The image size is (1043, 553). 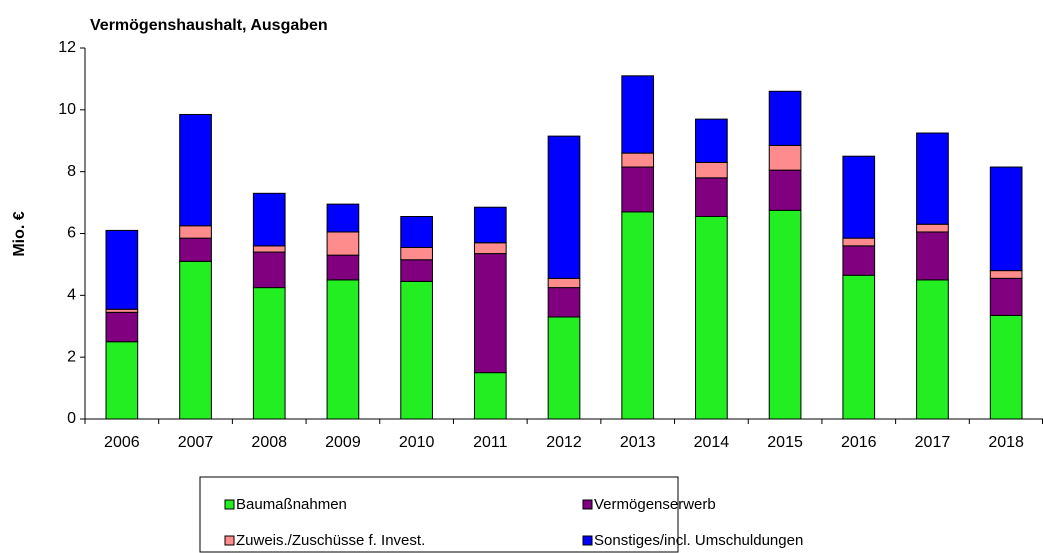 What do you see at coordinates (933, 442) in the screenshot?
I see `x-tick-label: 2017` at bounding box center [933, 442].